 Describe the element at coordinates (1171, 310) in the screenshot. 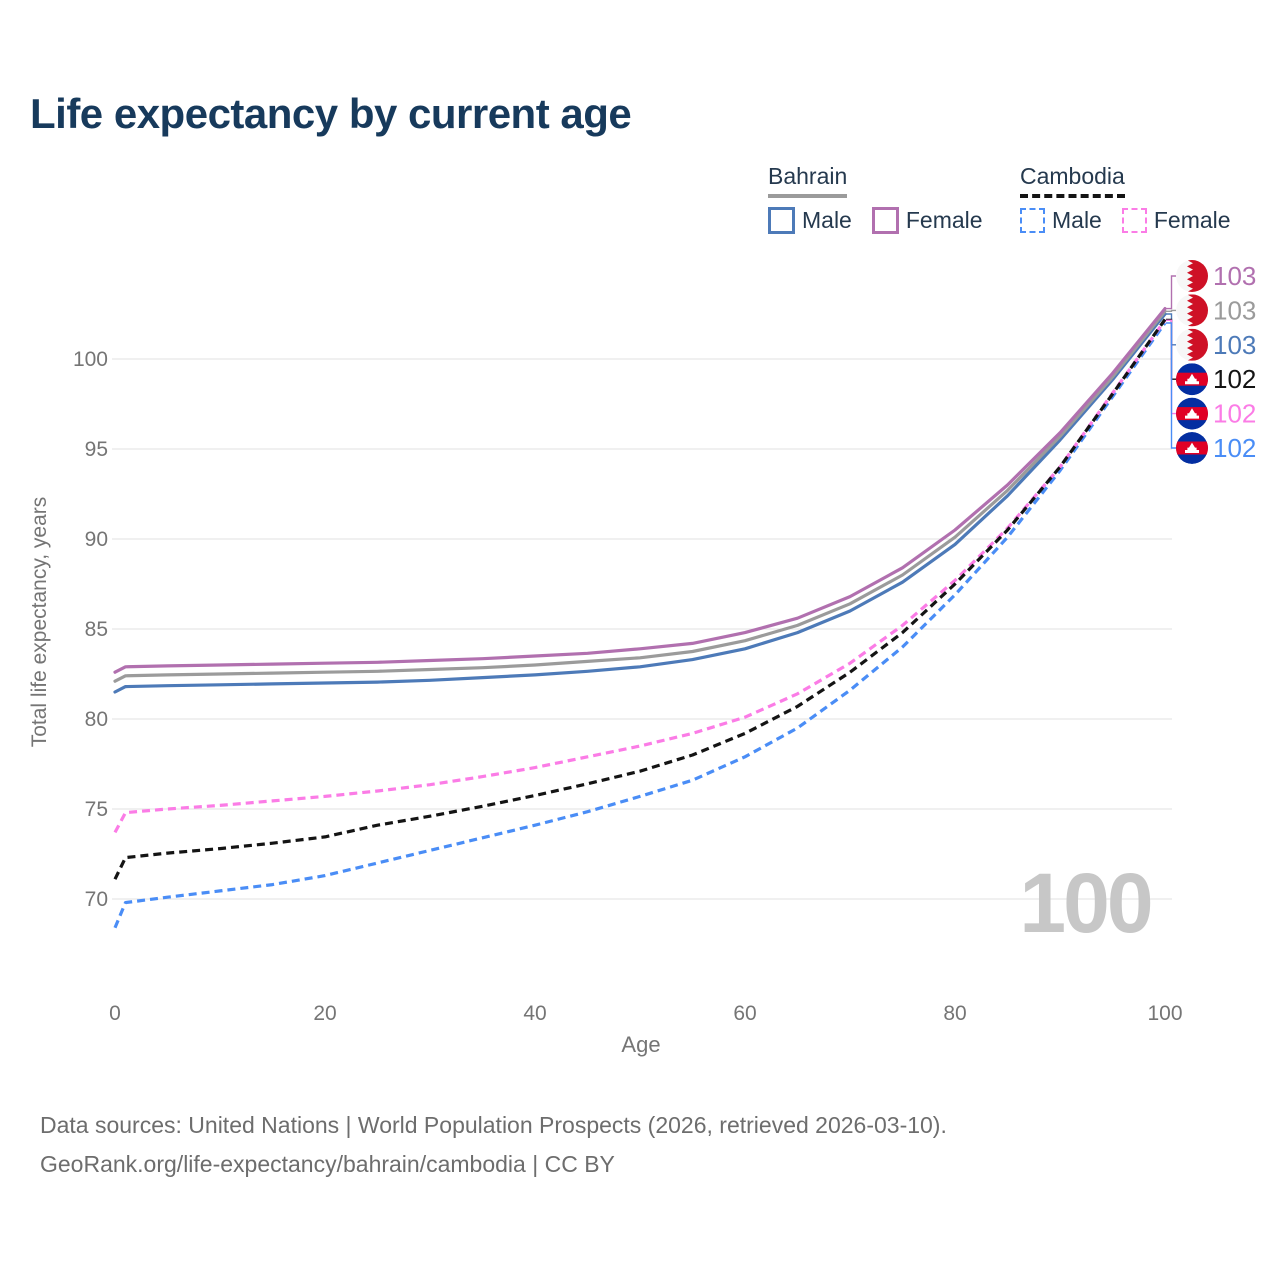

I see `leader-line-bahrain_total` at that location.